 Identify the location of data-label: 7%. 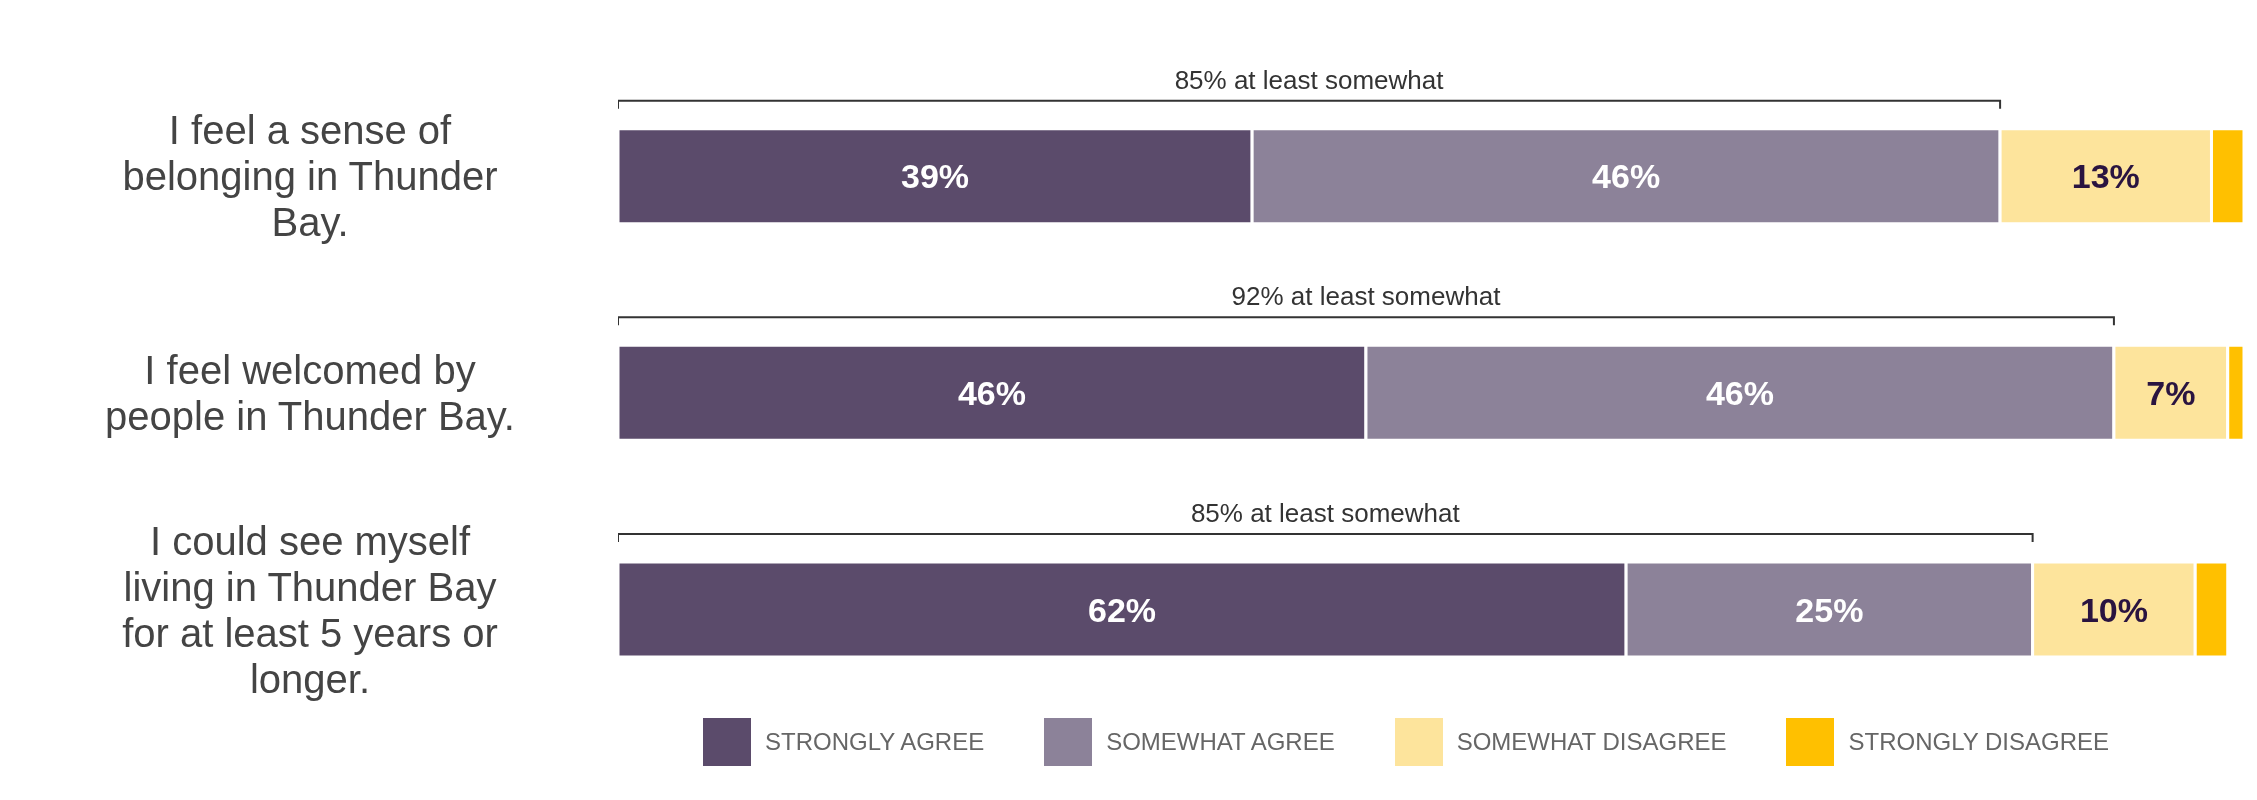
(2171, 392).